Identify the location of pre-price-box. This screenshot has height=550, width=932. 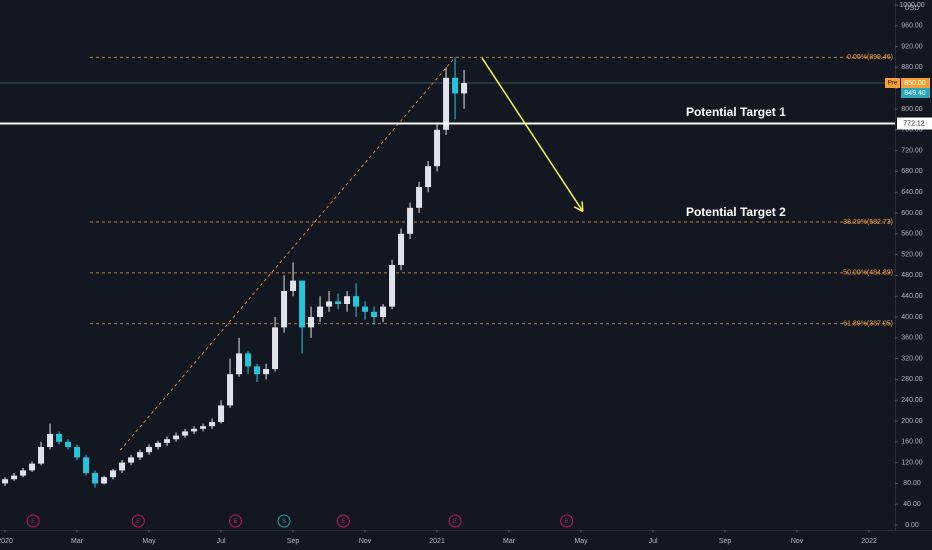
(915, 83).